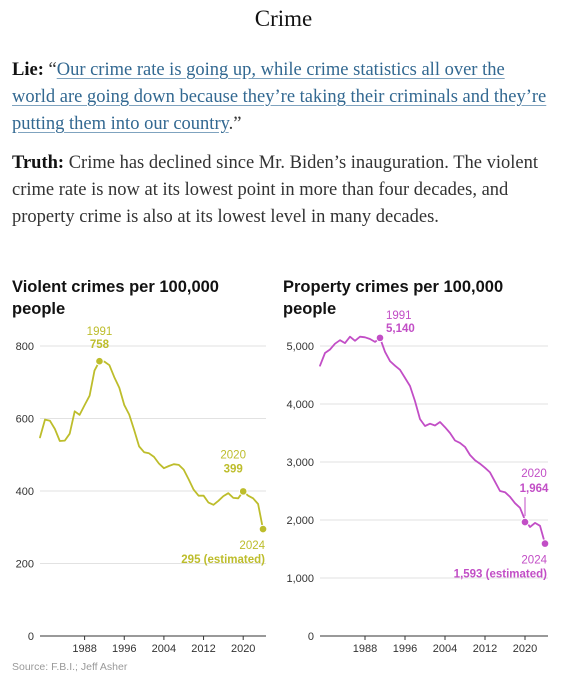 Image resolution: width=567 pixels, height=684 pixels. I want to click on property-ytick-label: 0, so click(311, 637).